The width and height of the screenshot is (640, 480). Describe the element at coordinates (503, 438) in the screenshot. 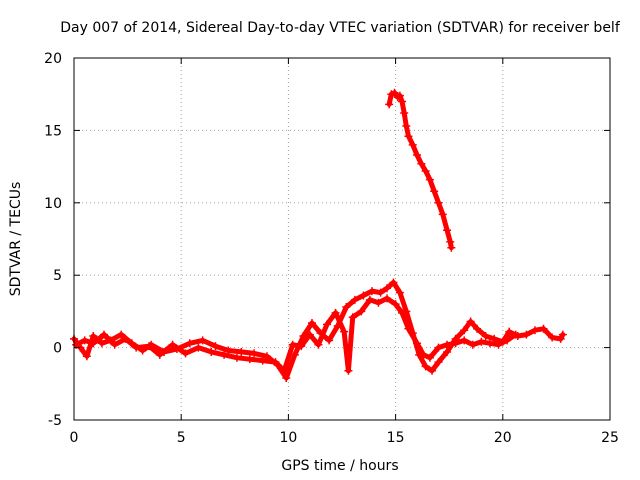

I see `x-tick-label: 20` at that location.